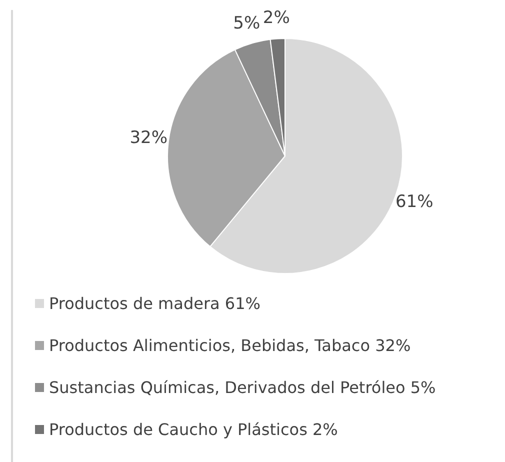 The height and width of the screenshot is (462, 505). Describe the element at coordinates (230, 345) in the screenshot. I see `legend-label: Productos Alimenticios, Bebidas, Tabaco 32%` at that location.